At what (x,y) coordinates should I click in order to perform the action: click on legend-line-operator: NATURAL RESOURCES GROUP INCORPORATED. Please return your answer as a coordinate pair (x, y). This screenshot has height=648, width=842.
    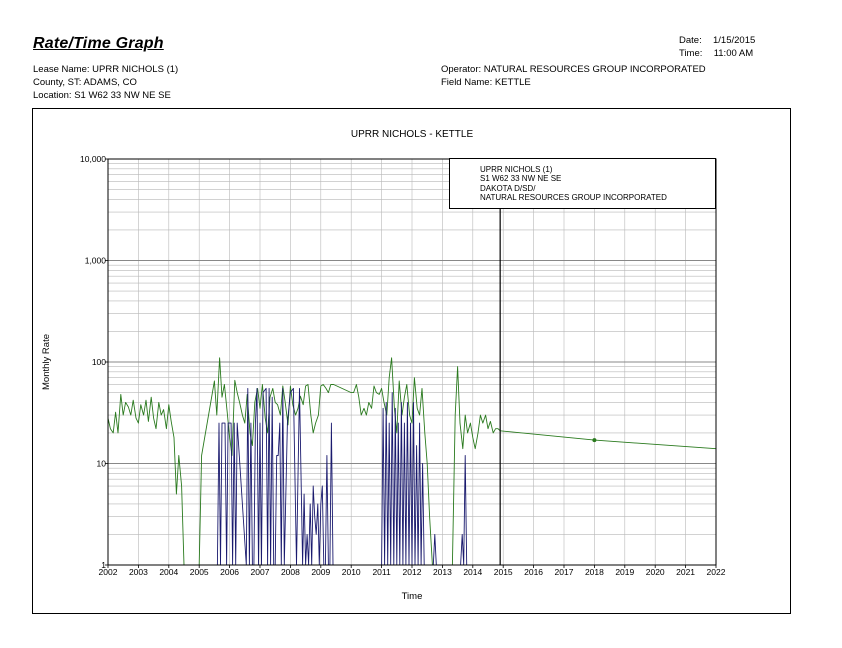
    Looking at the image, I should click on (573, 198).